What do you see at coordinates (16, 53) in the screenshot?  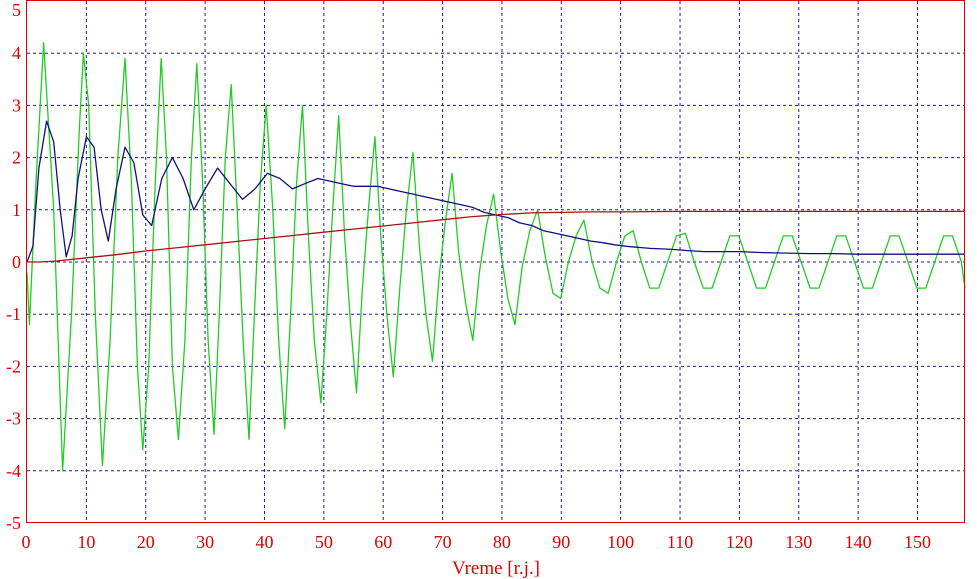 I see `y-tick-label: 4` at bounding box center [16, 53].